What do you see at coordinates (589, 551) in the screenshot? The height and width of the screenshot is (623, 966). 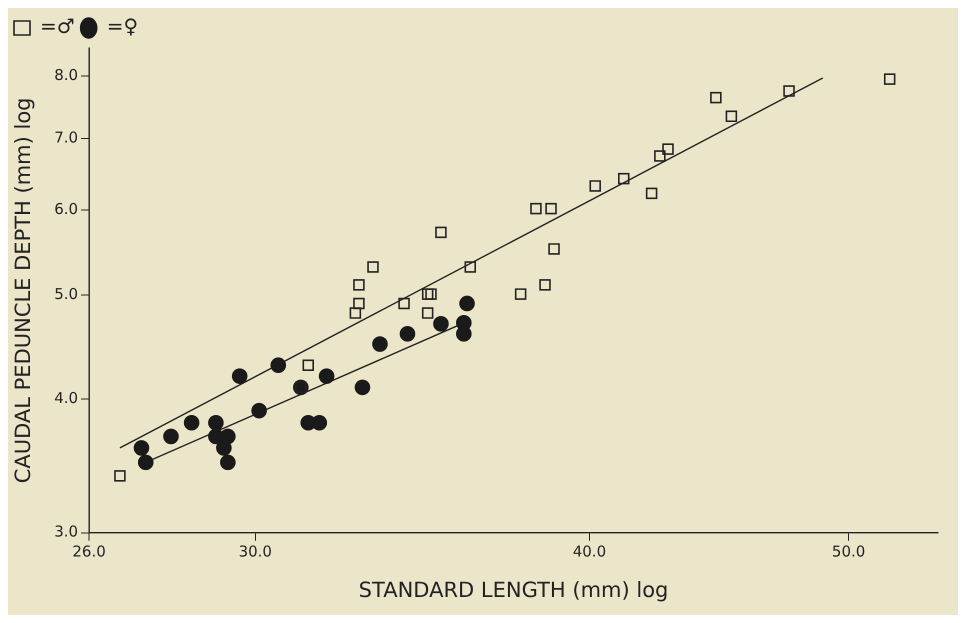 I see `x-tick-label: 40.0` at bounding box center [589, 551].